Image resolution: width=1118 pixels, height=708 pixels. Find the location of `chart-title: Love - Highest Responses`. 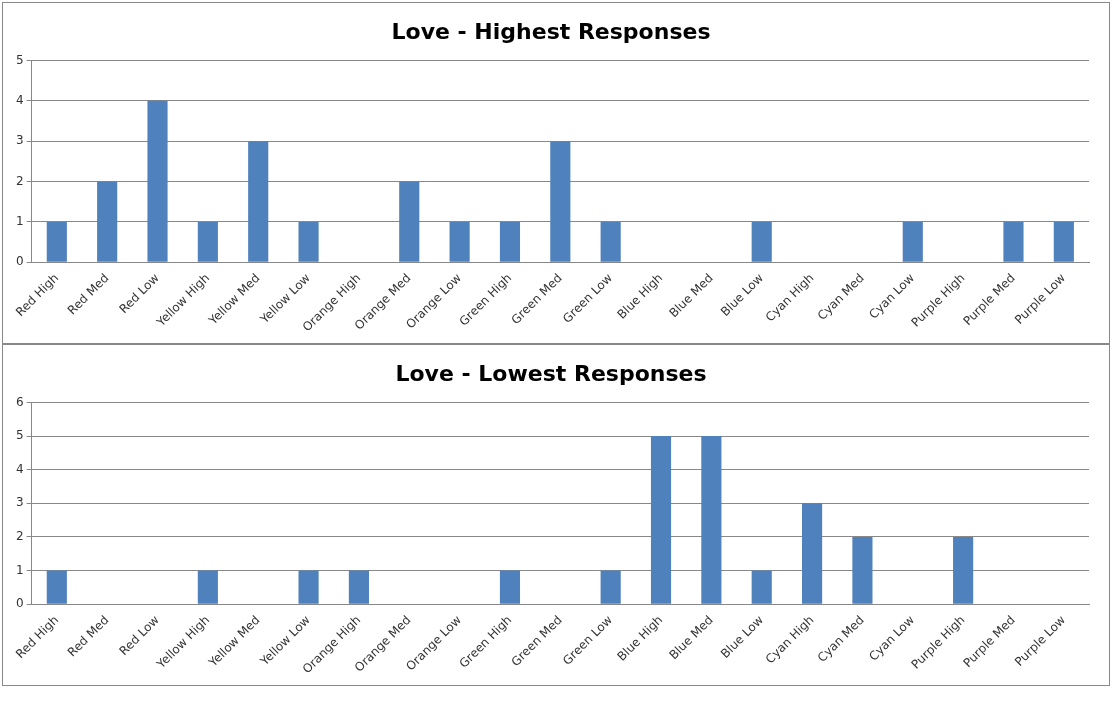

chart-title: Love - Highest Responses is located at coordinates (551, 31).